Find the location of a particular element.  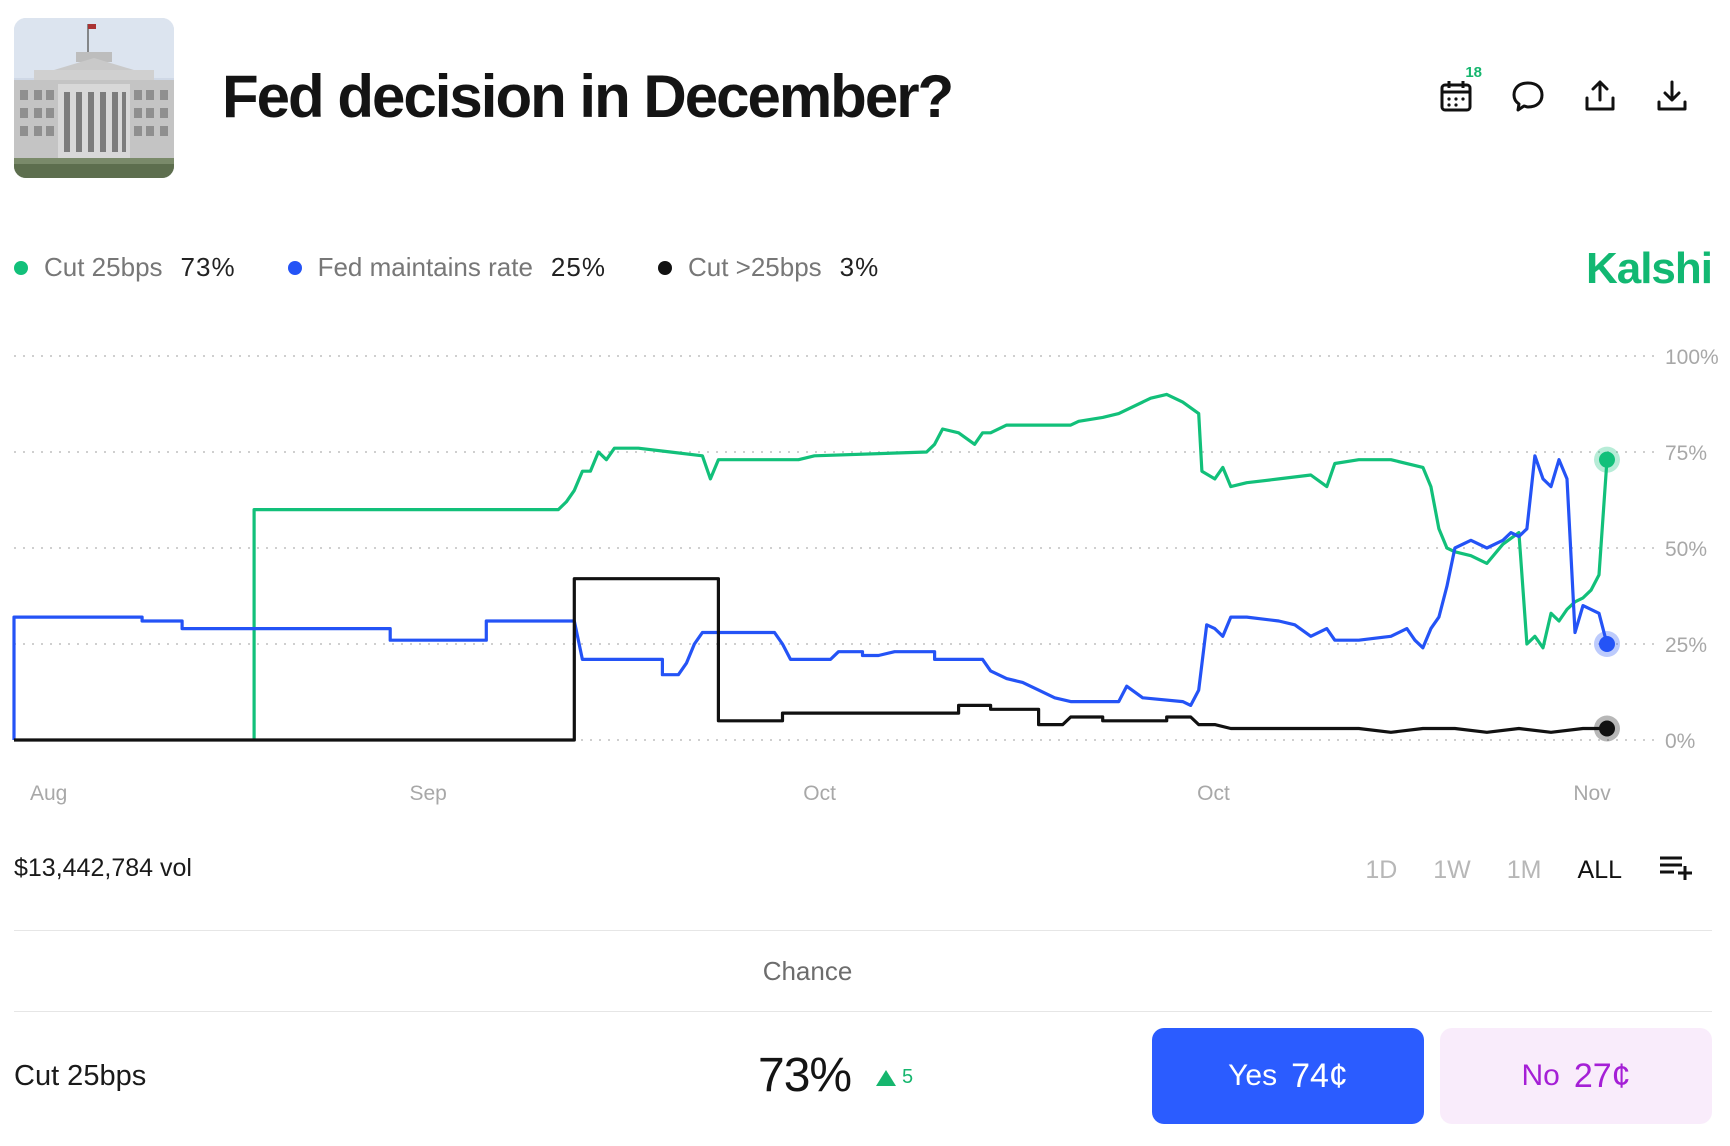

yes-price: 74¢ is located at coordinates (1319, 1075).